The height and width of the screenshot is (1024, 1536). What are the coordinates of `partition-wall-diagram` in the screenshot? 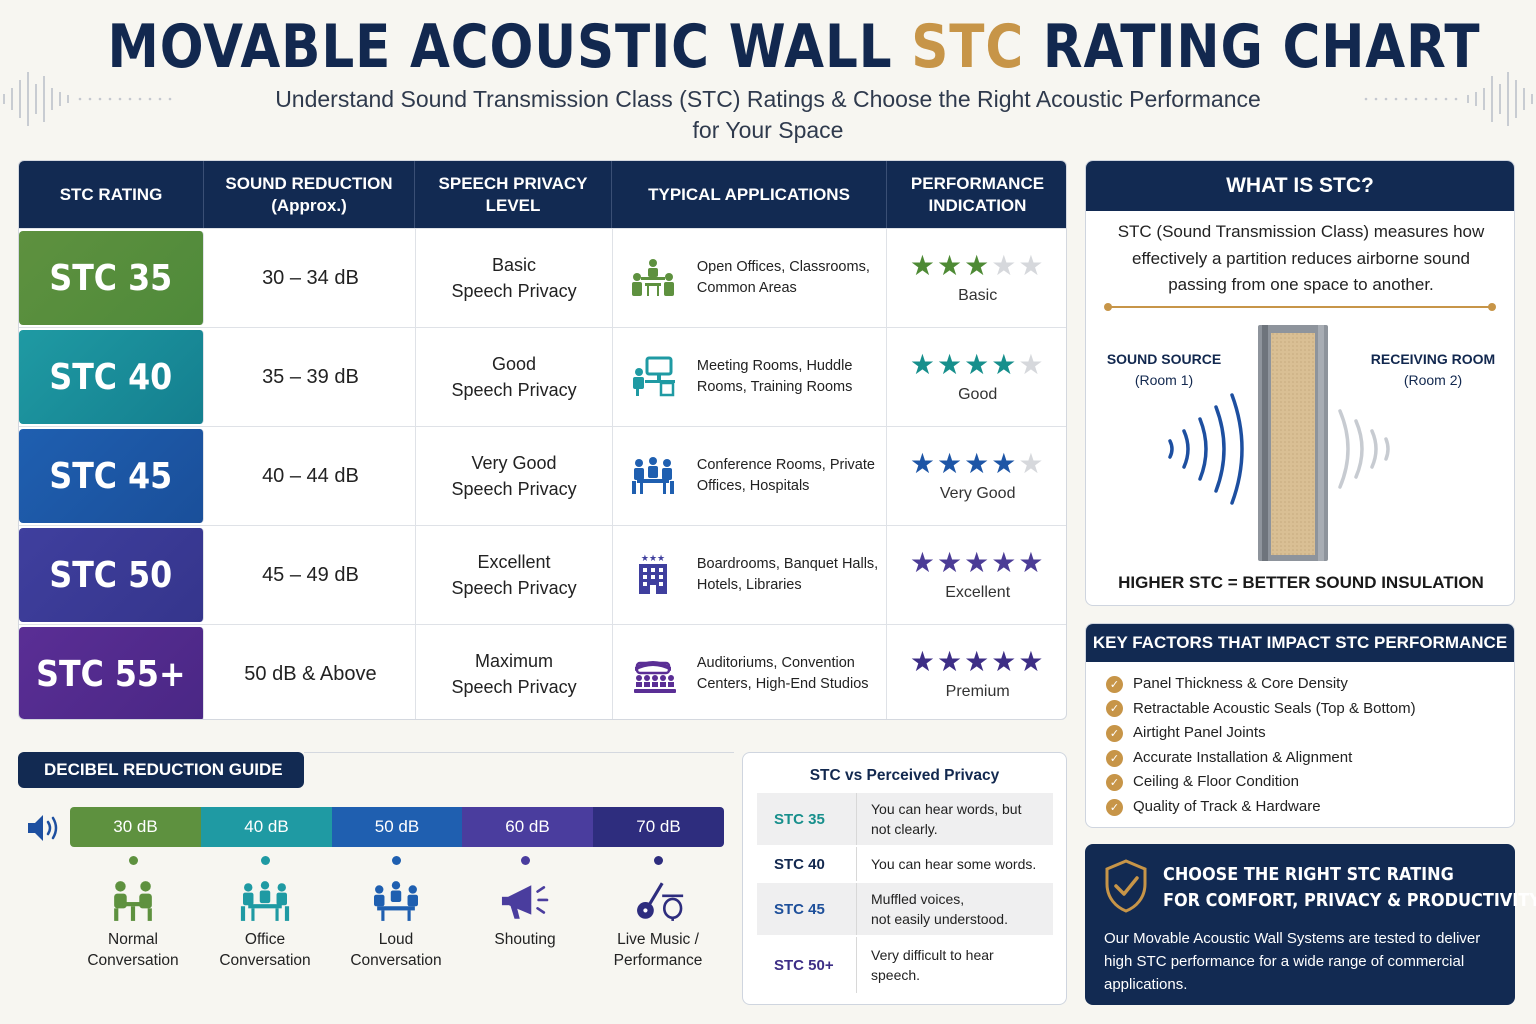 It's located at (1279, 443).